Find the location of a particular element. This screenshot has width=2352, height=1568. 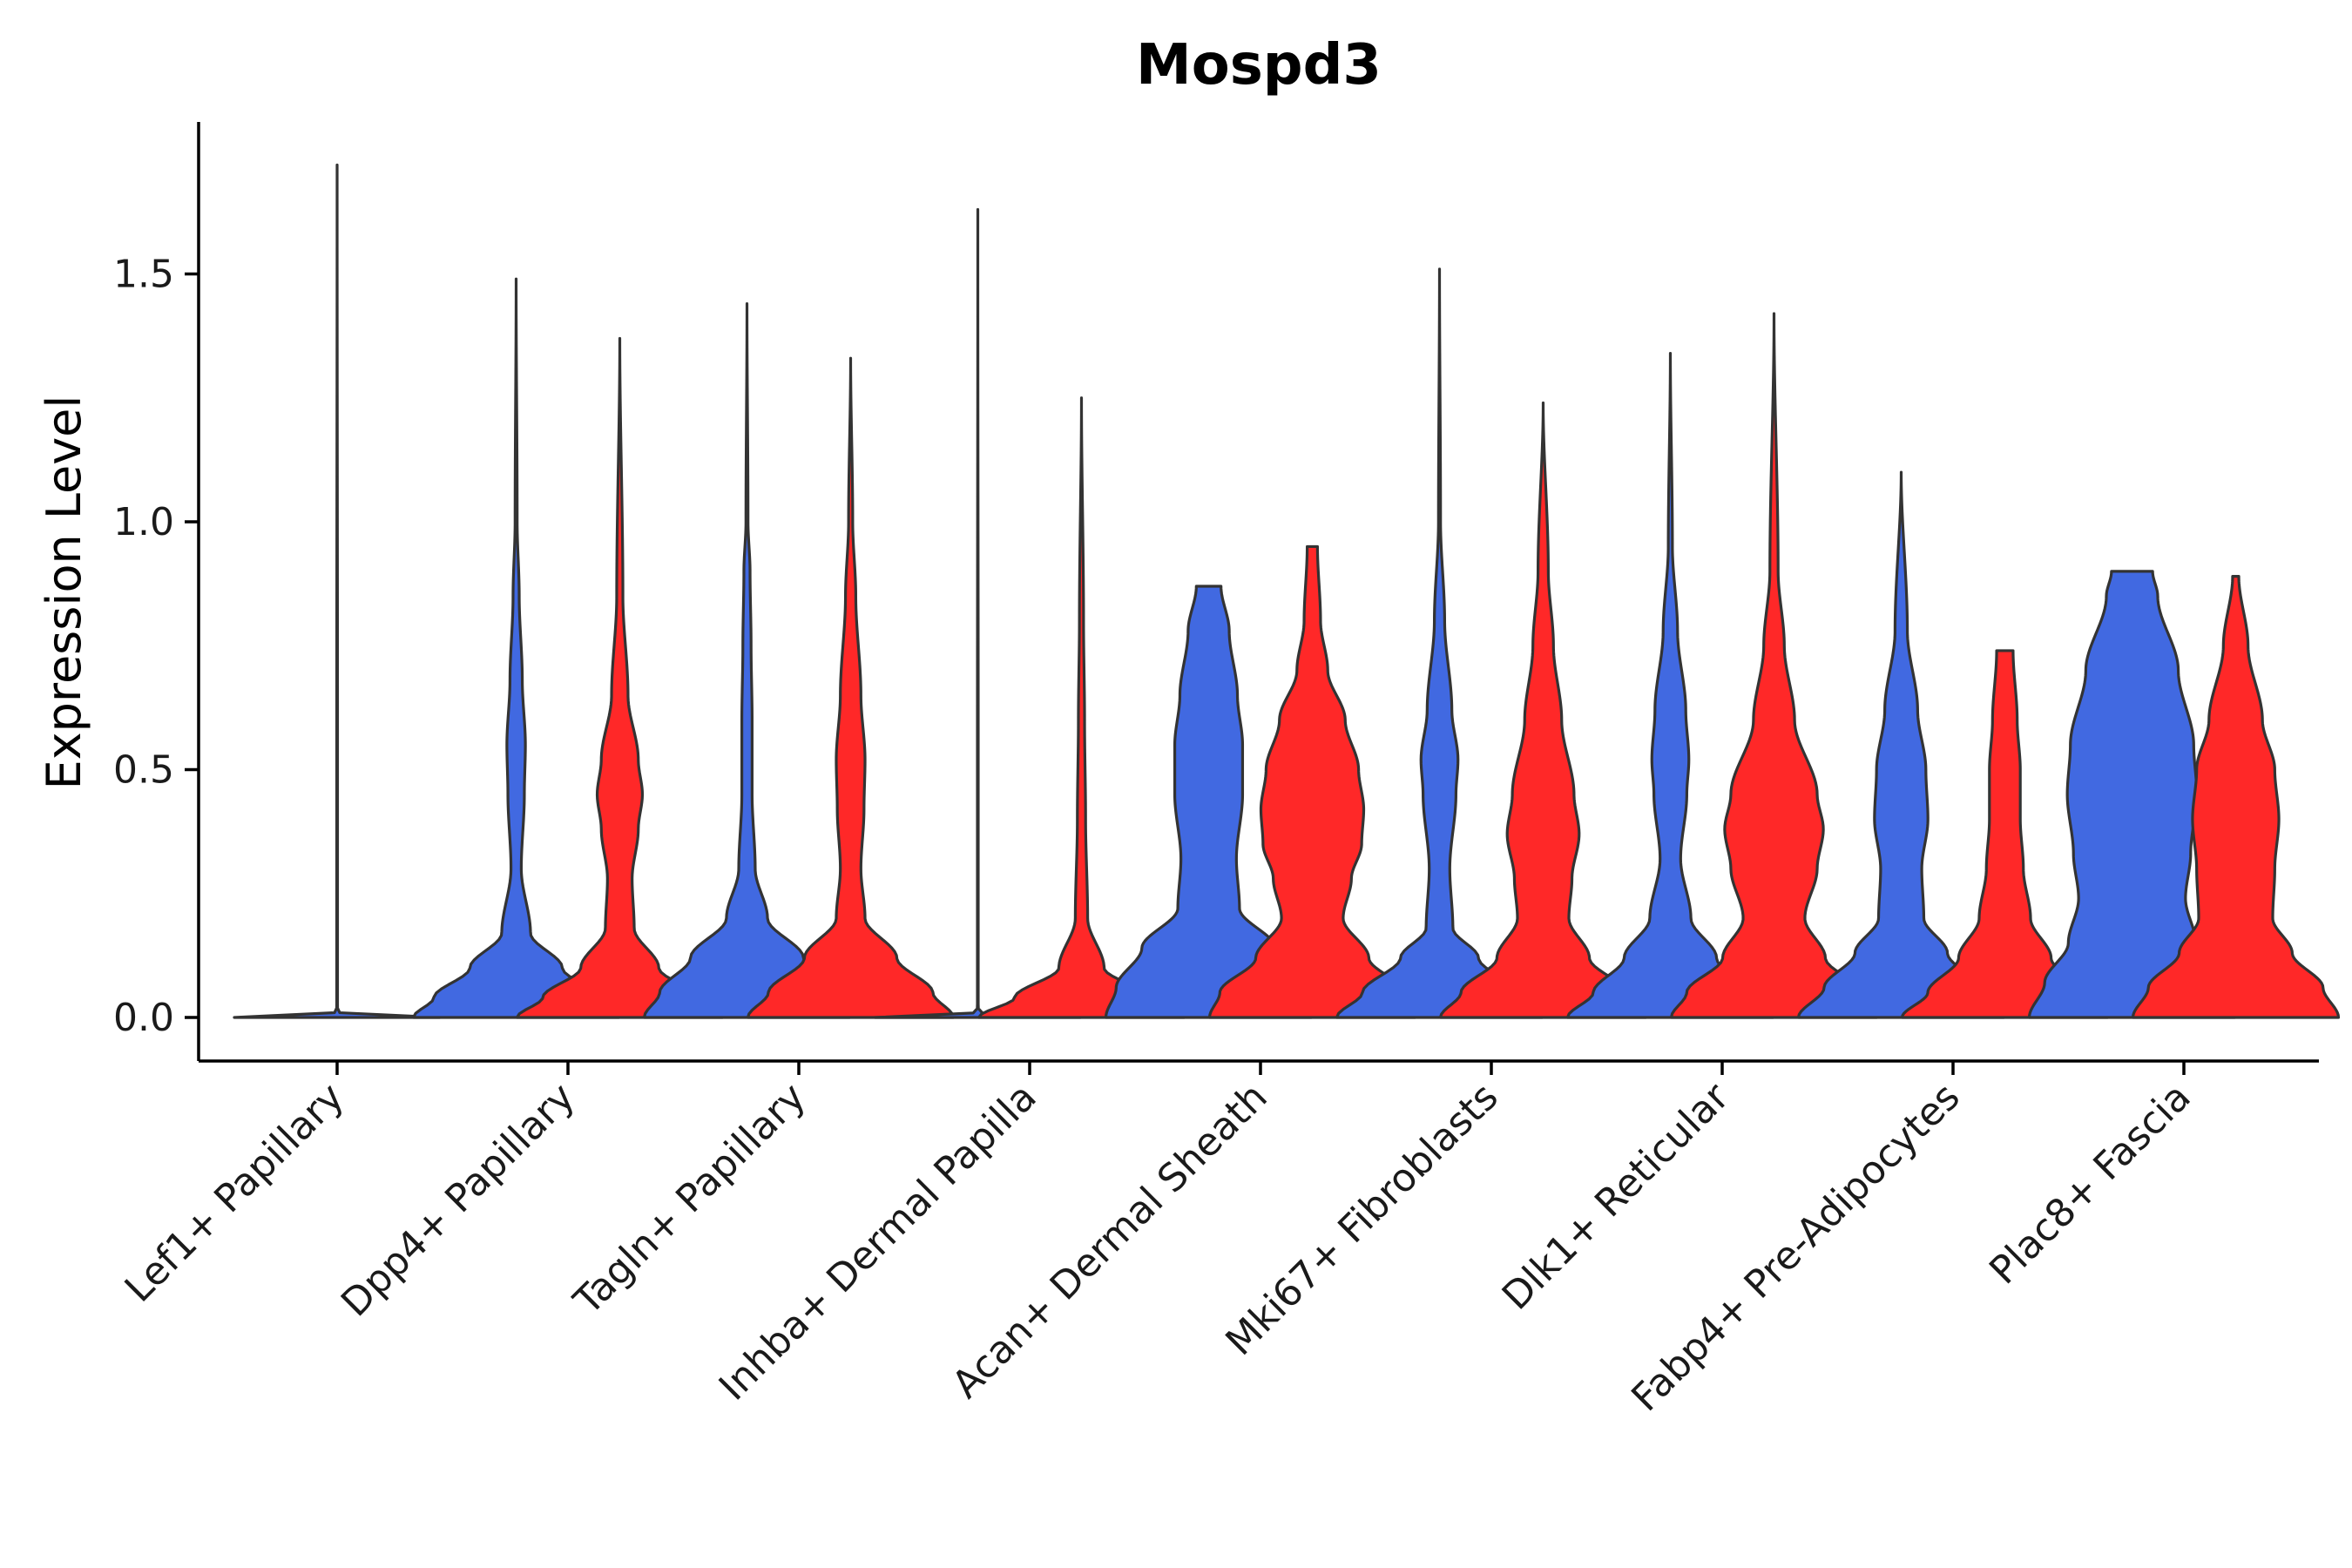

x-tick-label: Dpp4+ Papillary is located at coordinates (459, 1201).